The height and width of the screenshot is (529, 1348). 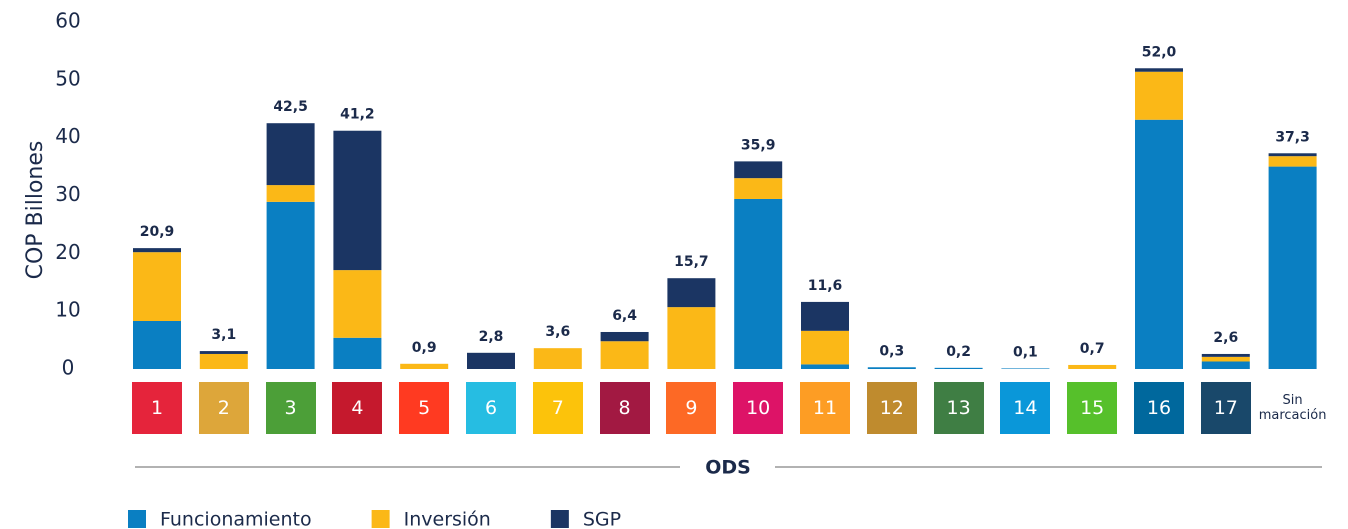 I want to click on total-label: 6,4, so click(x=624, y=316).